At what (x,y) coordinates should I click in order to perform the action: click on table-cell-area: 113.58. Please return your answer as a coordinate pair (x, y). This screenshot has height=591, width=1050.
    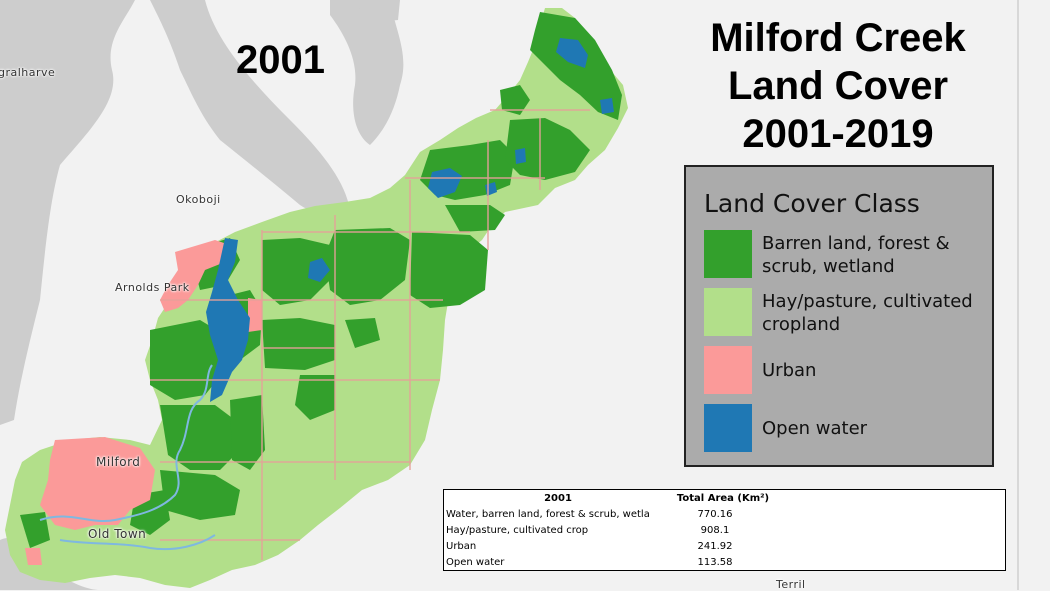
    Looking at the image, I should click on (715, 562).